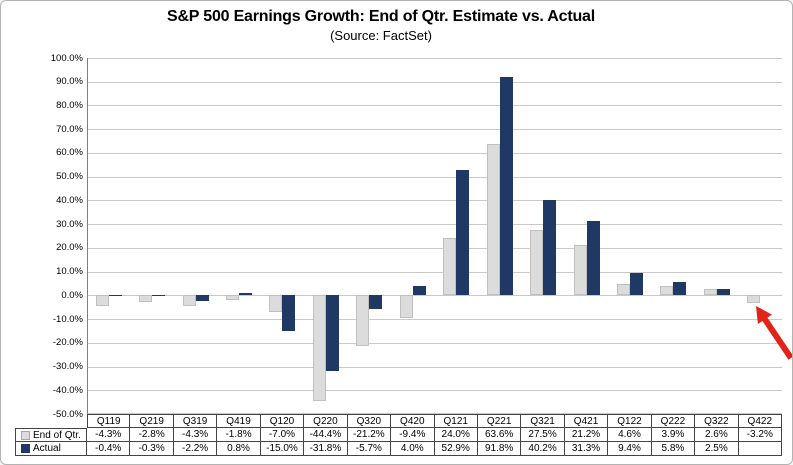 The width and height of the screenshot is (793, 465). I want to click on table-value-cell: 0.8%, so click(239, 449).